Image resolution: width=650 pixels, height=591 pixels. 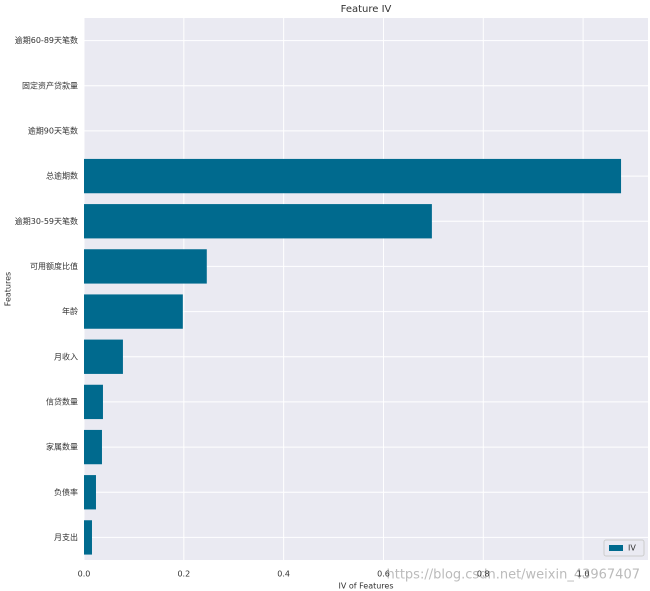 What do you see at coordinates (383, 574) in the screenshot?
I see `x-tick-label: 0.6` at bounding box center [383, 574].